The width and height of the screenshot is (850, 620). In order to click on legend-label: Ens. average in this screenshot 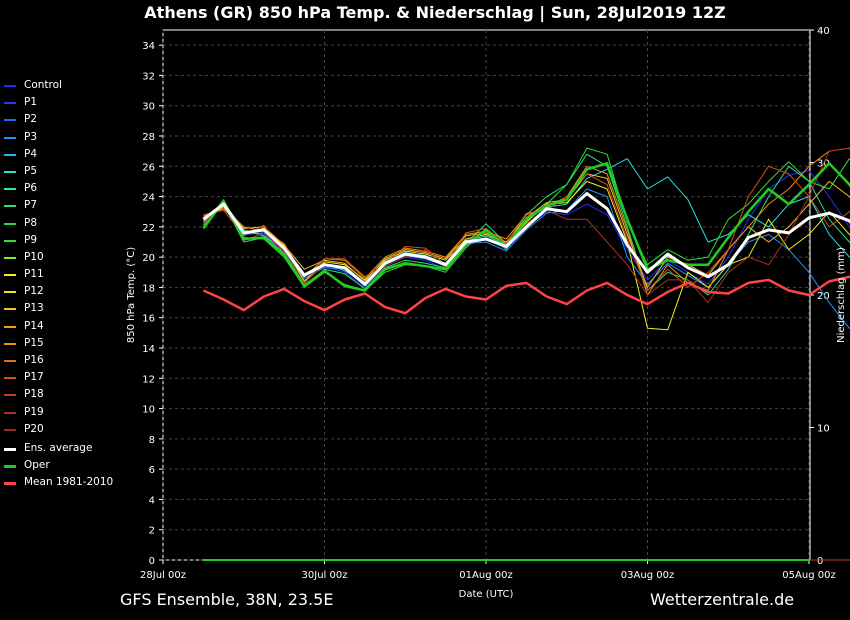, I will do `click(58, 447)`.